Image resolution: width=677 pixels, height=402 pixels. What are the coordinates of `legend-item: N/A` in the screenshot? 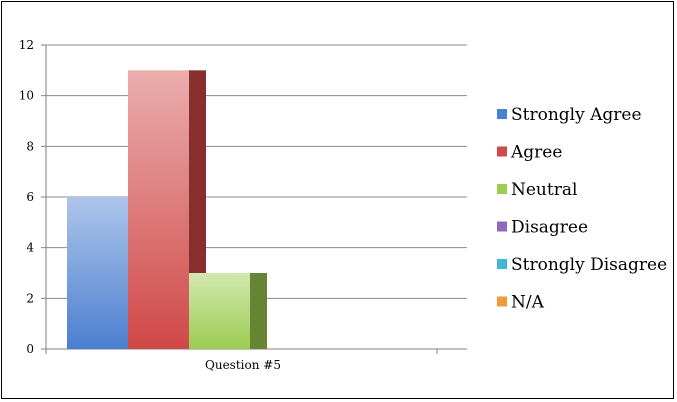 It's located at (521, 303).